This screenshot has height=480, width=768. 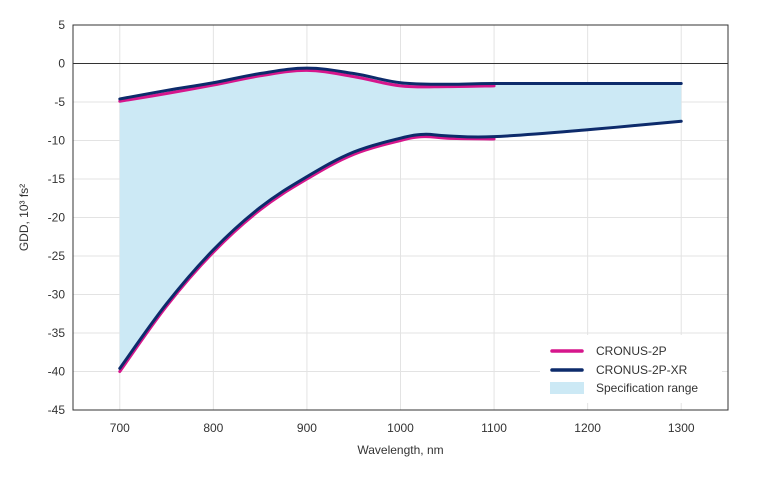 What do you see at coordinates (57, 141) in the screenshot?
I see `y-tick-label: -10` at bounding box center [57, 141].